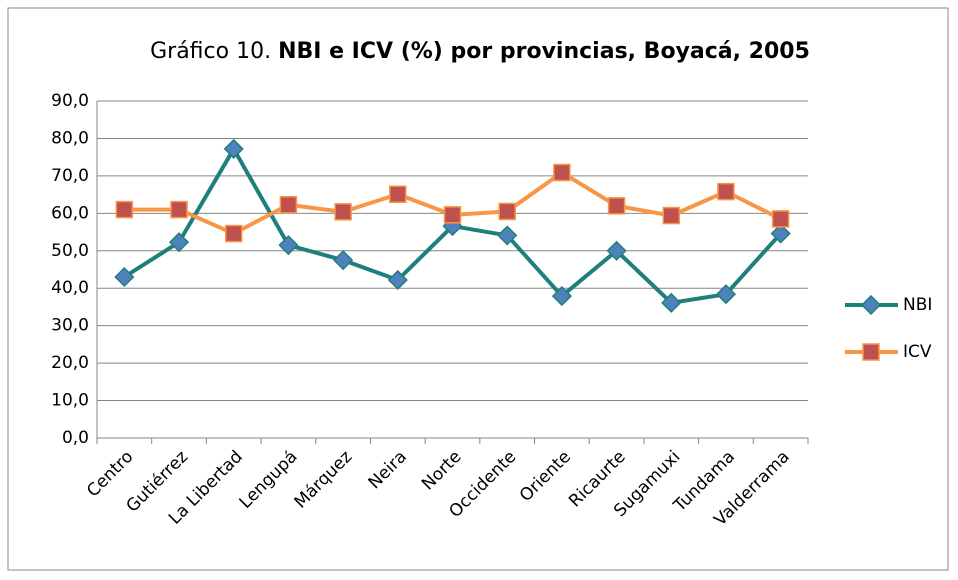  What do you see at coordinates (70, 288) in the screenshot?
I see `y-tick-label: 40,0` at bounding box center [70, 288].